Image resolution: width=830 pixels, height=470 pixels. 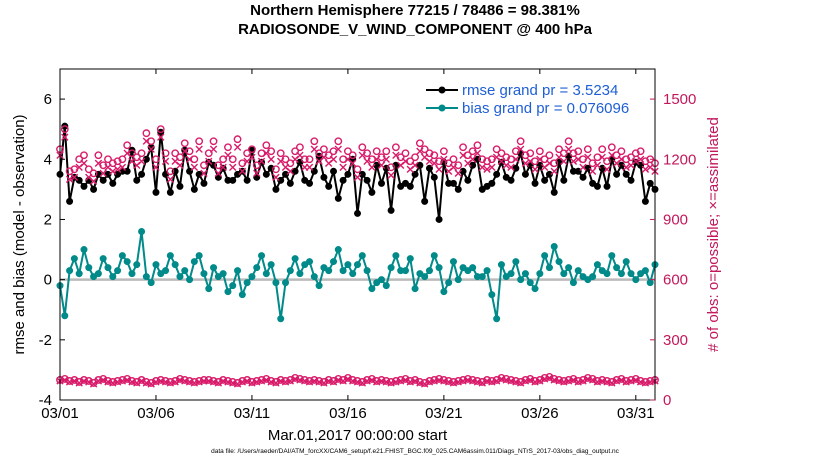 What do you see at coordinates (540, 413) in the screenshot?
I see `x-tick-label: 03/26` at bounding box center [540, 413].